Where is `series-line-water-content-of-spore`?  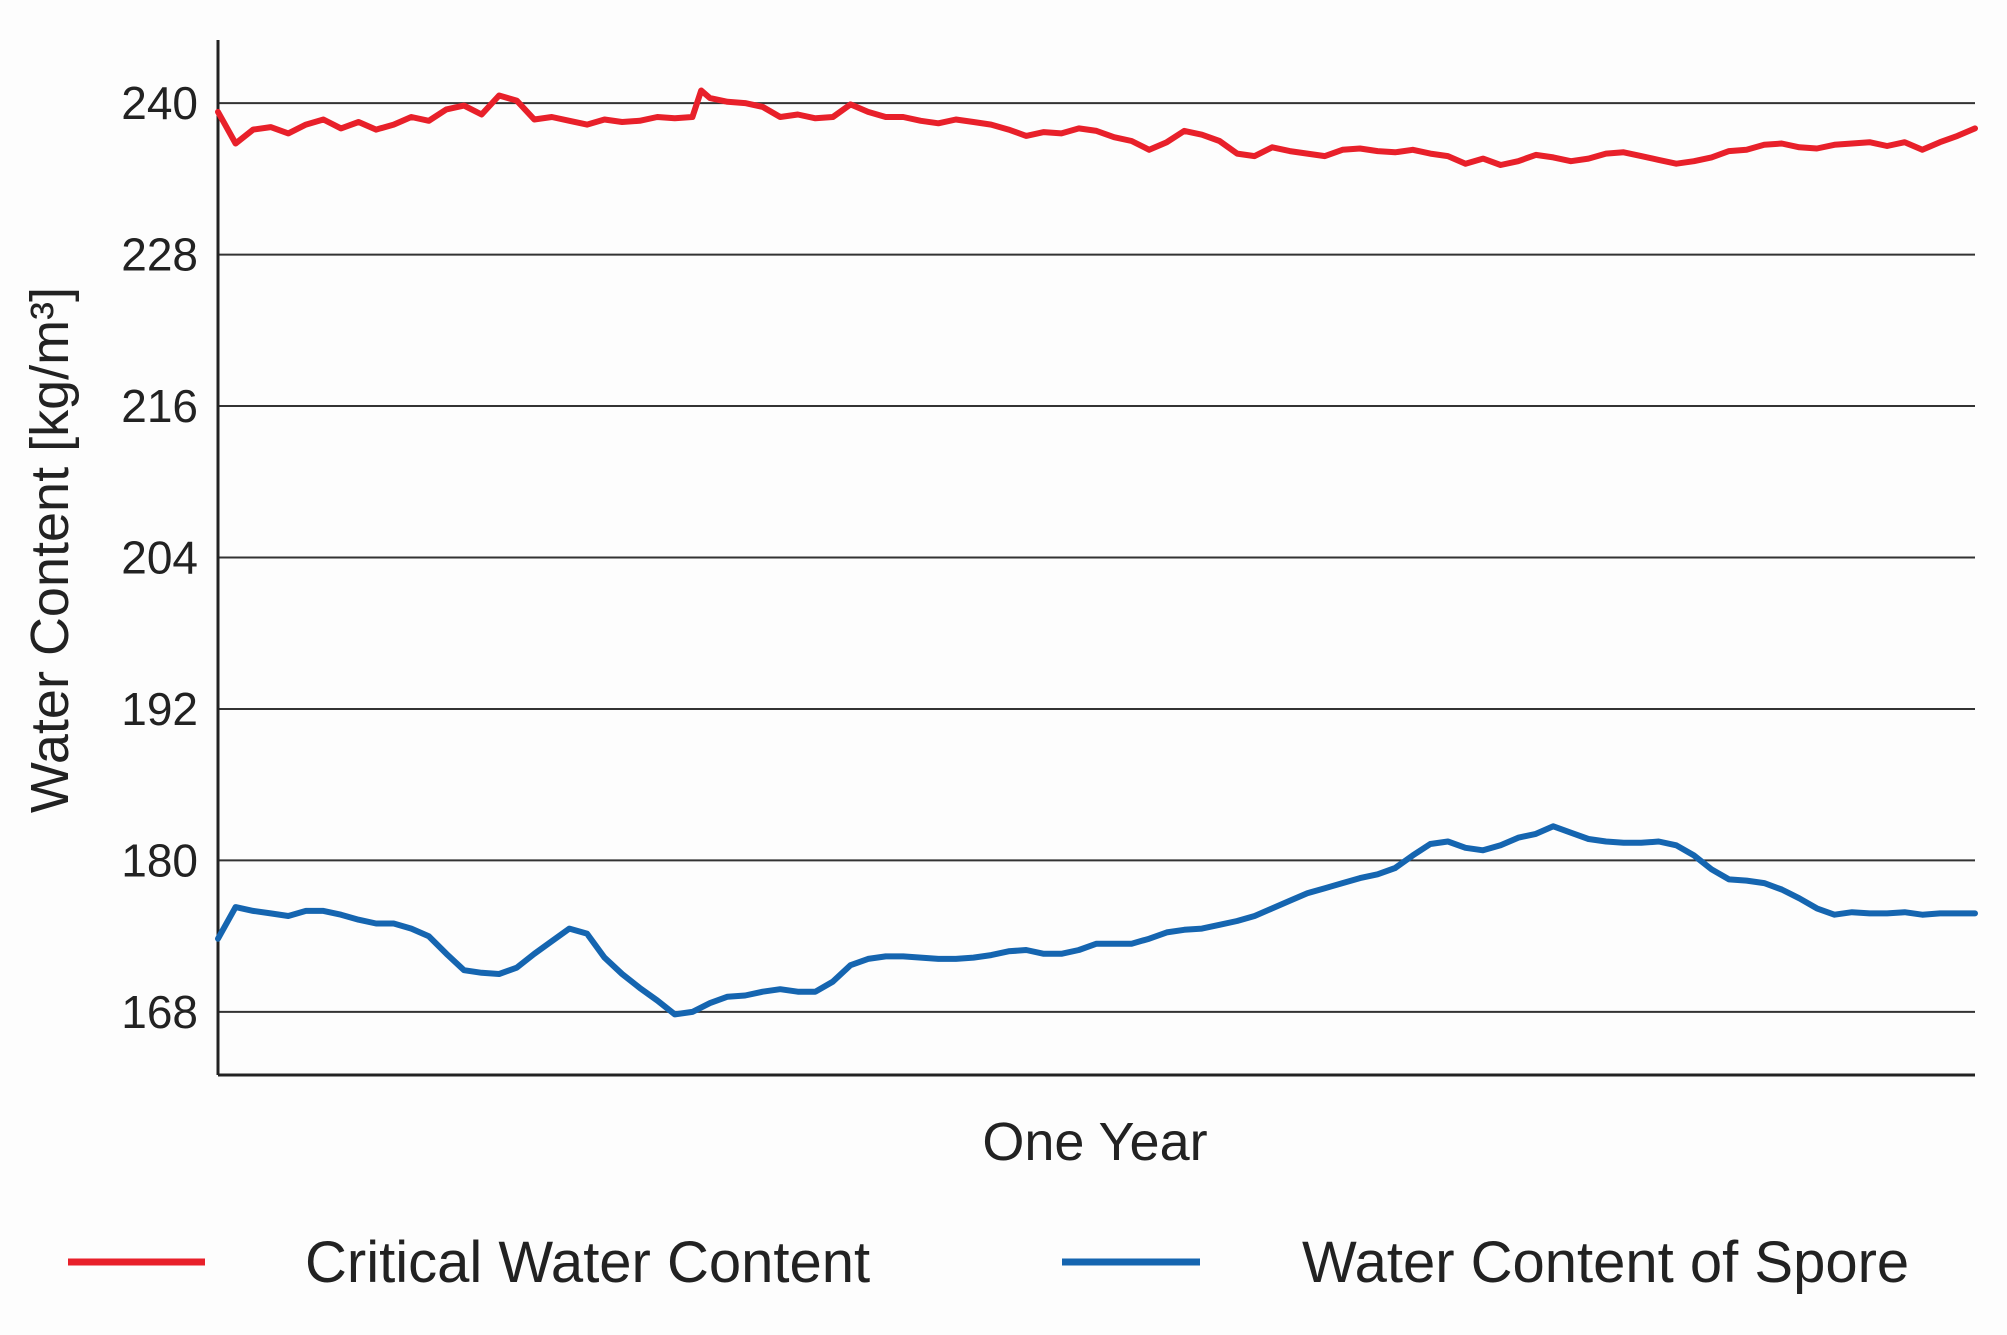
series-line-water-content-of-spore is located at coordinates (1096, 920).